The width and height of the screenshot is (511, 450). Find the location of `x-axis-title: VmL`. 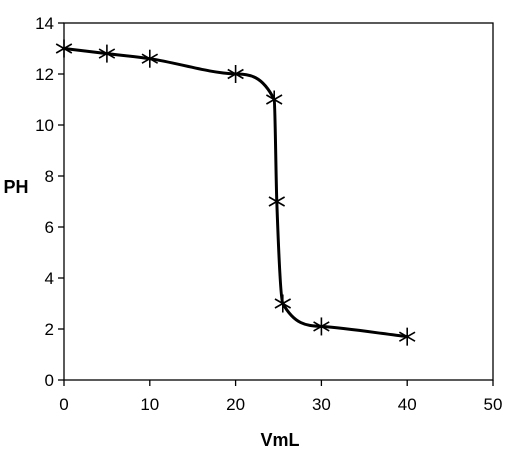

x-axis-title: VmL is located at coordinates (279, 440).